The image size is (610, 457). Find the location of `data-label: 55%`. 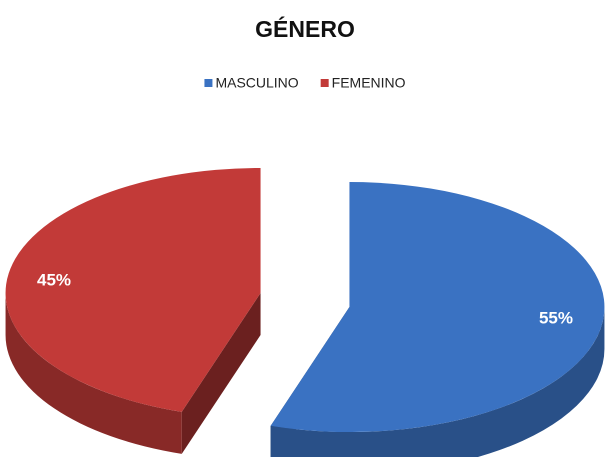

data-label: 55% is located at coordinates (556, 317).